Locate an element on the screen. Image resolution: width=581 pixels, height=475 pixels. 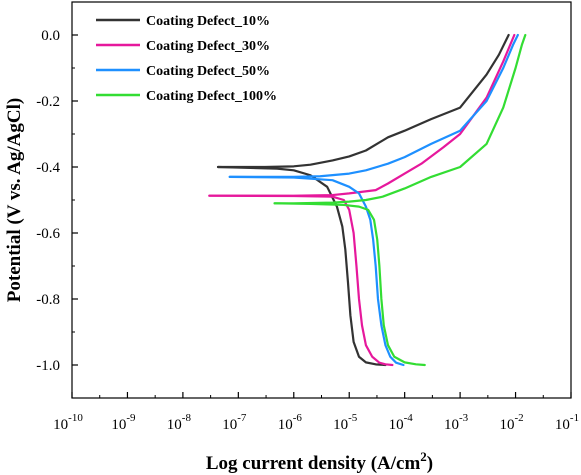
y-tick-label: -0.2 is located at coordinates (48, 102).